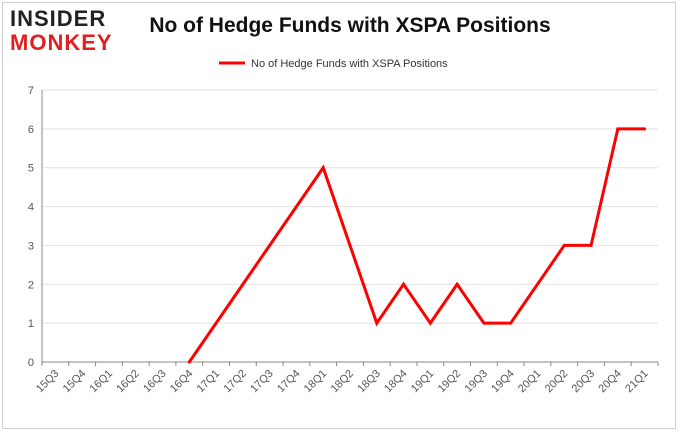 Image resolution: width=680 pixels, height=433 pixels. Describe the element at coordinates (557, 382) in the screenshot. I see `x-tick-label: 20Q2` at that location.